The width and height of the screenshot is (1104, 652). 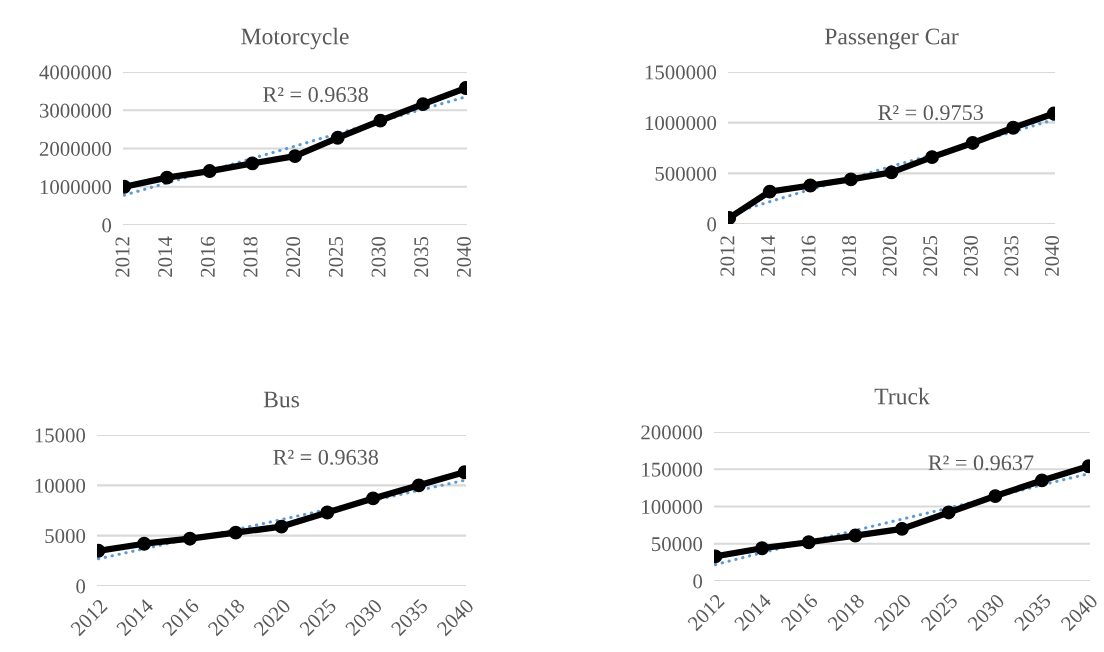 What do you see at coordinates (677, 544) in the screenshot?
I see `y-tick-label: 50000` at bounding box center [677, 544].